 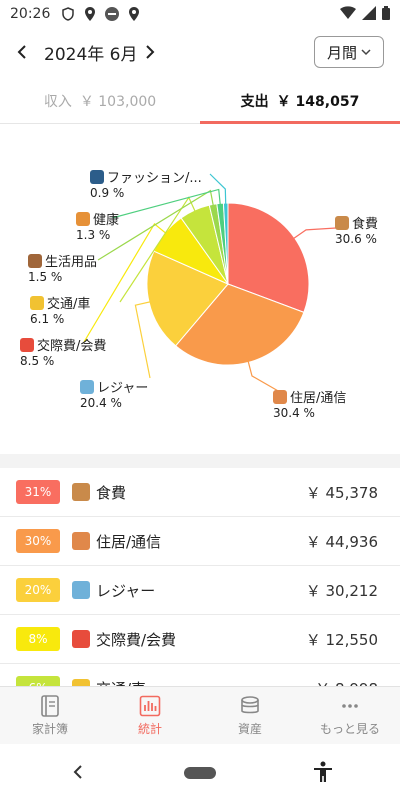 What do you see at coordinates (57, 101) in the screenshot?
I see `tab-income-label: 収入` at bounding box center [57, 101].